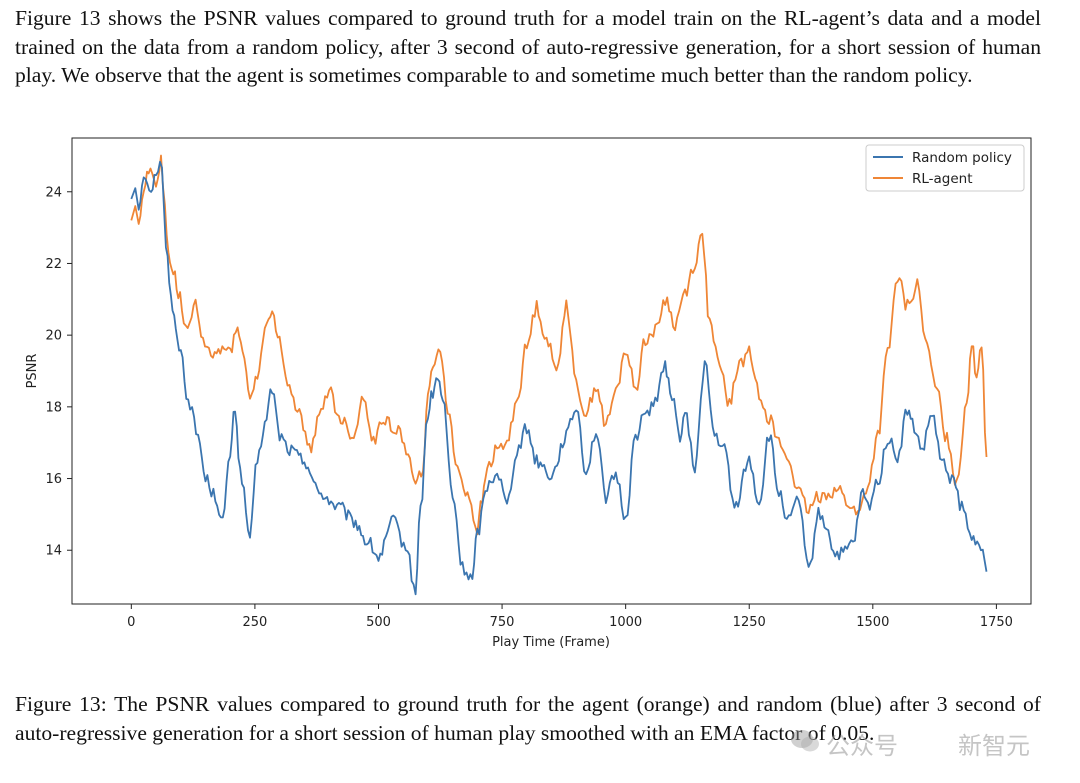  Describe the element at coordinates (254, 622) in the screenshot. I see `x-tick-label-1: 250` at that location.